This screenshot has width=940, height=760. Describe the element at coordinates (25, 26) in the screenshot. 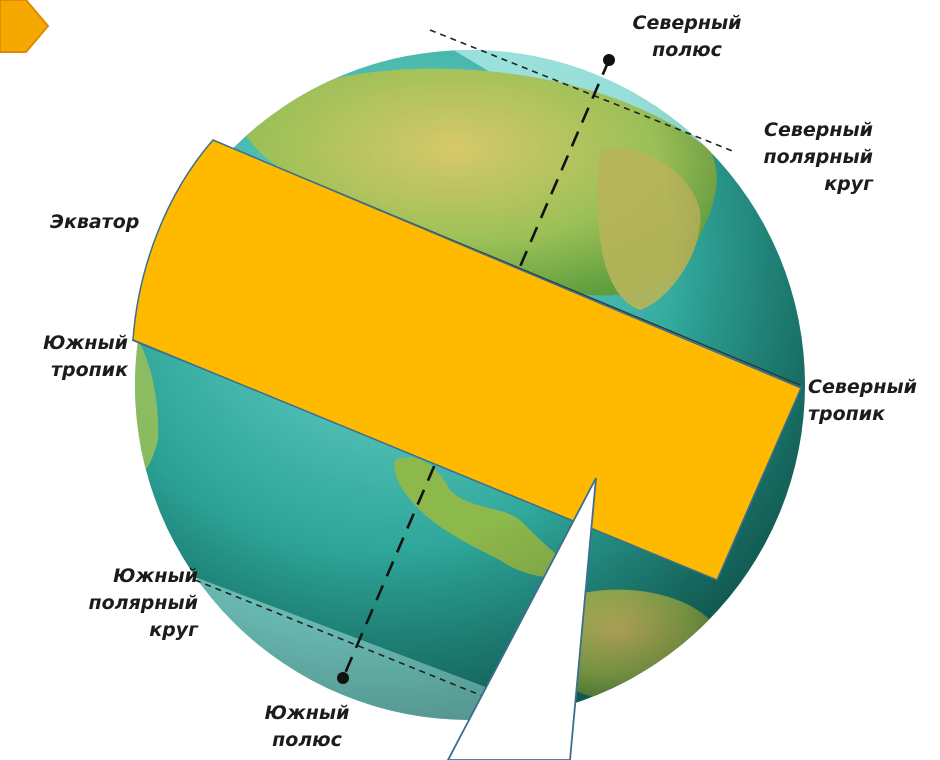

I see `arrow-tab-icon` at that location.